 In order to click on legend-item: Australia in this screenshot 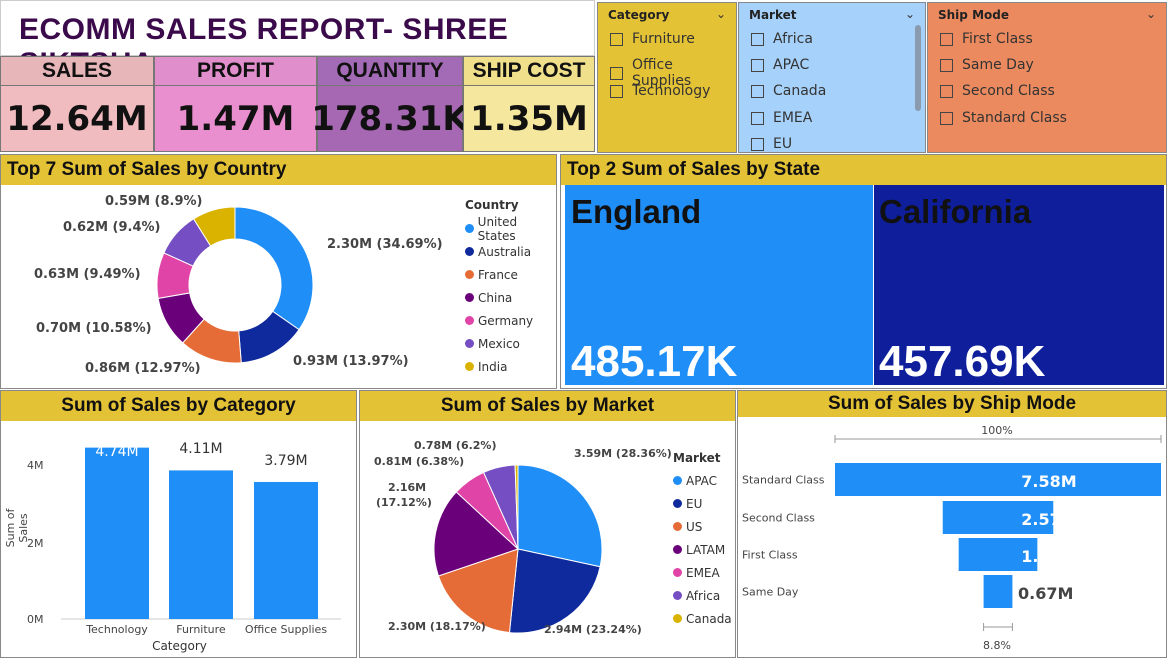, I will do `click(510, 251)`.